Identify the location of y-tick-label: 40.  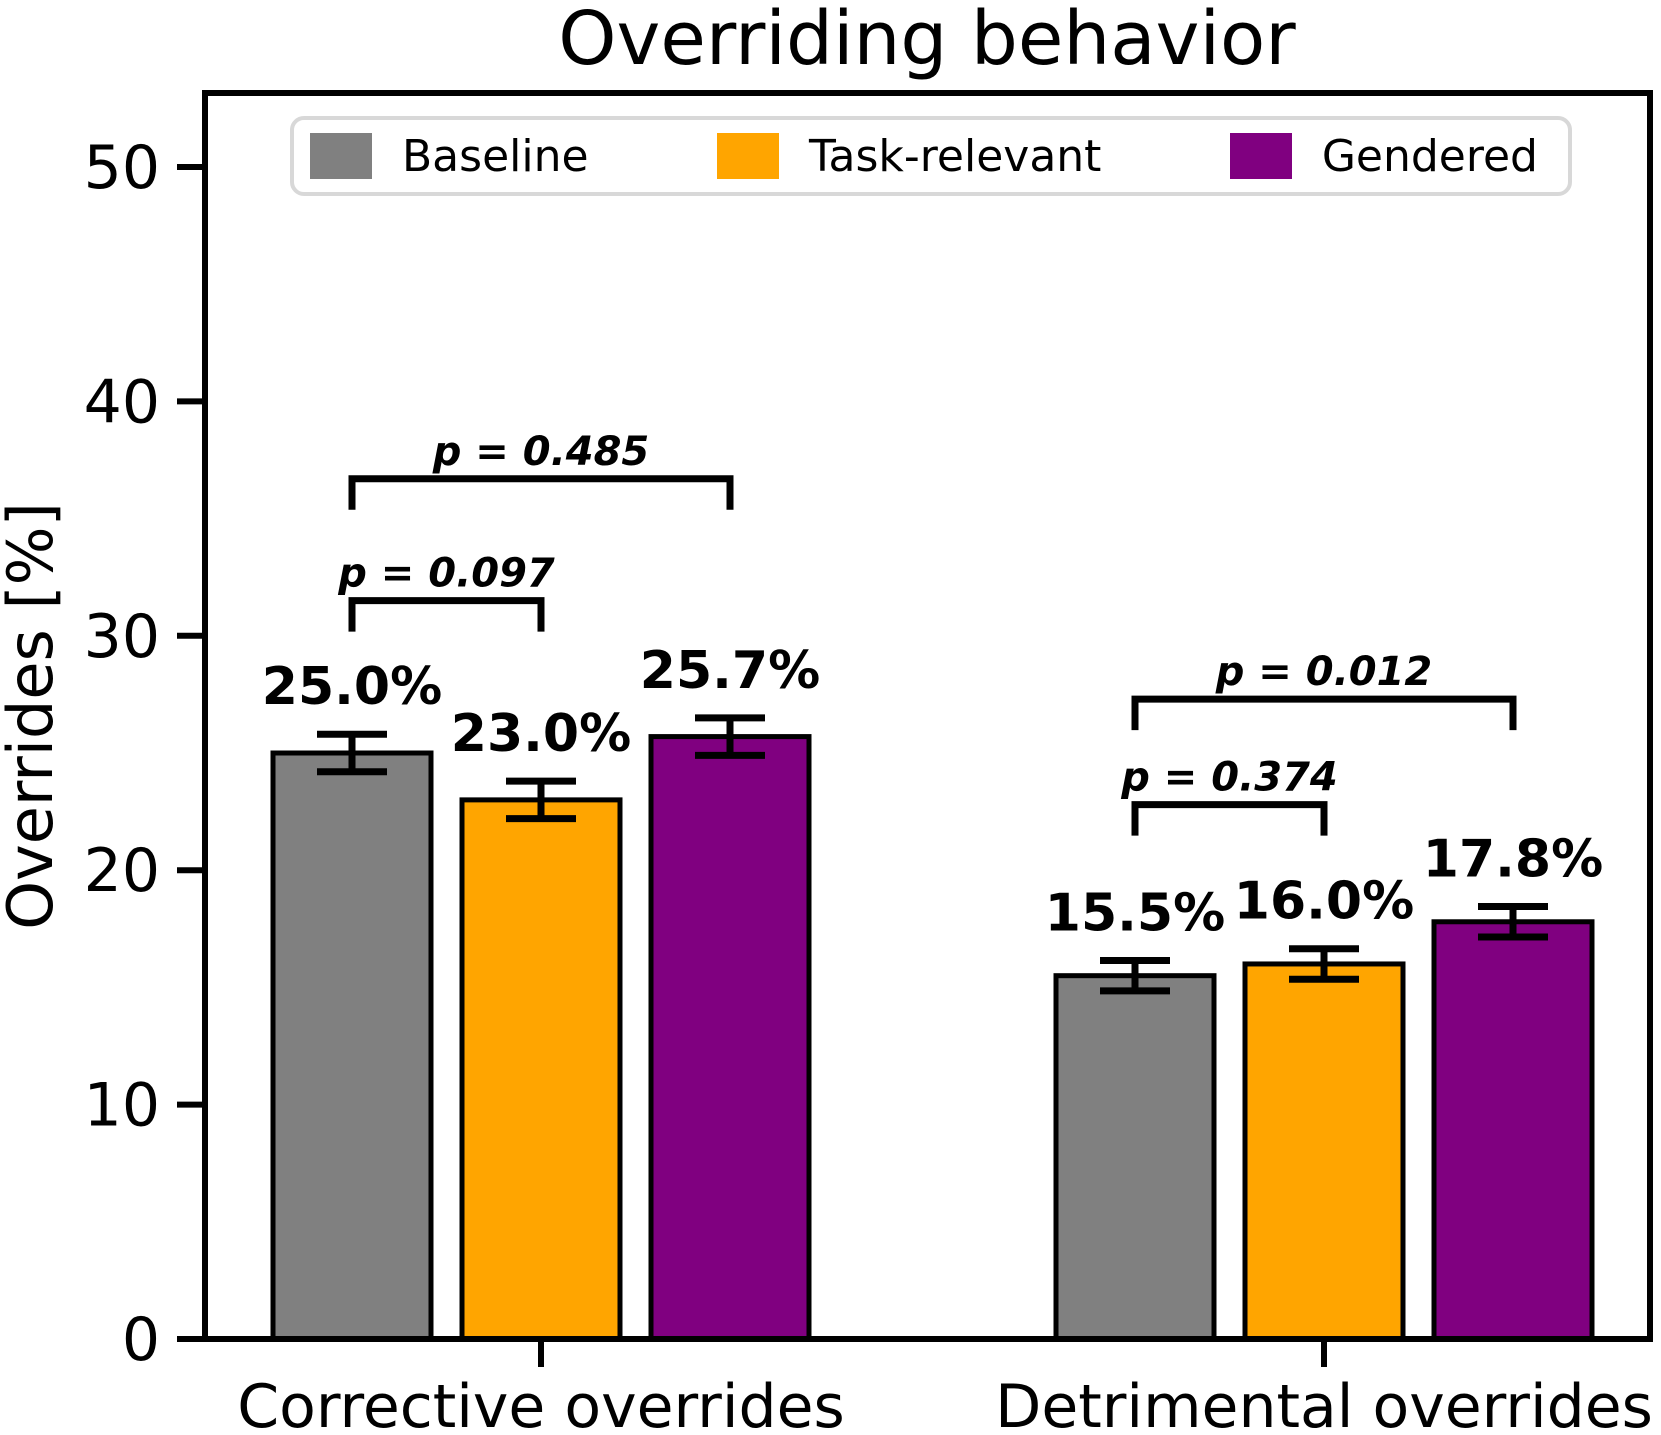
(122, 402).